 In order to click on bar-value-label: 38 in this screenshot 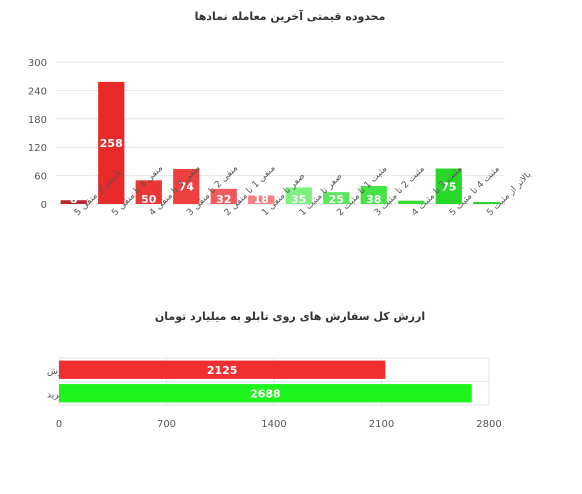, I will do `click(373, 199)`.